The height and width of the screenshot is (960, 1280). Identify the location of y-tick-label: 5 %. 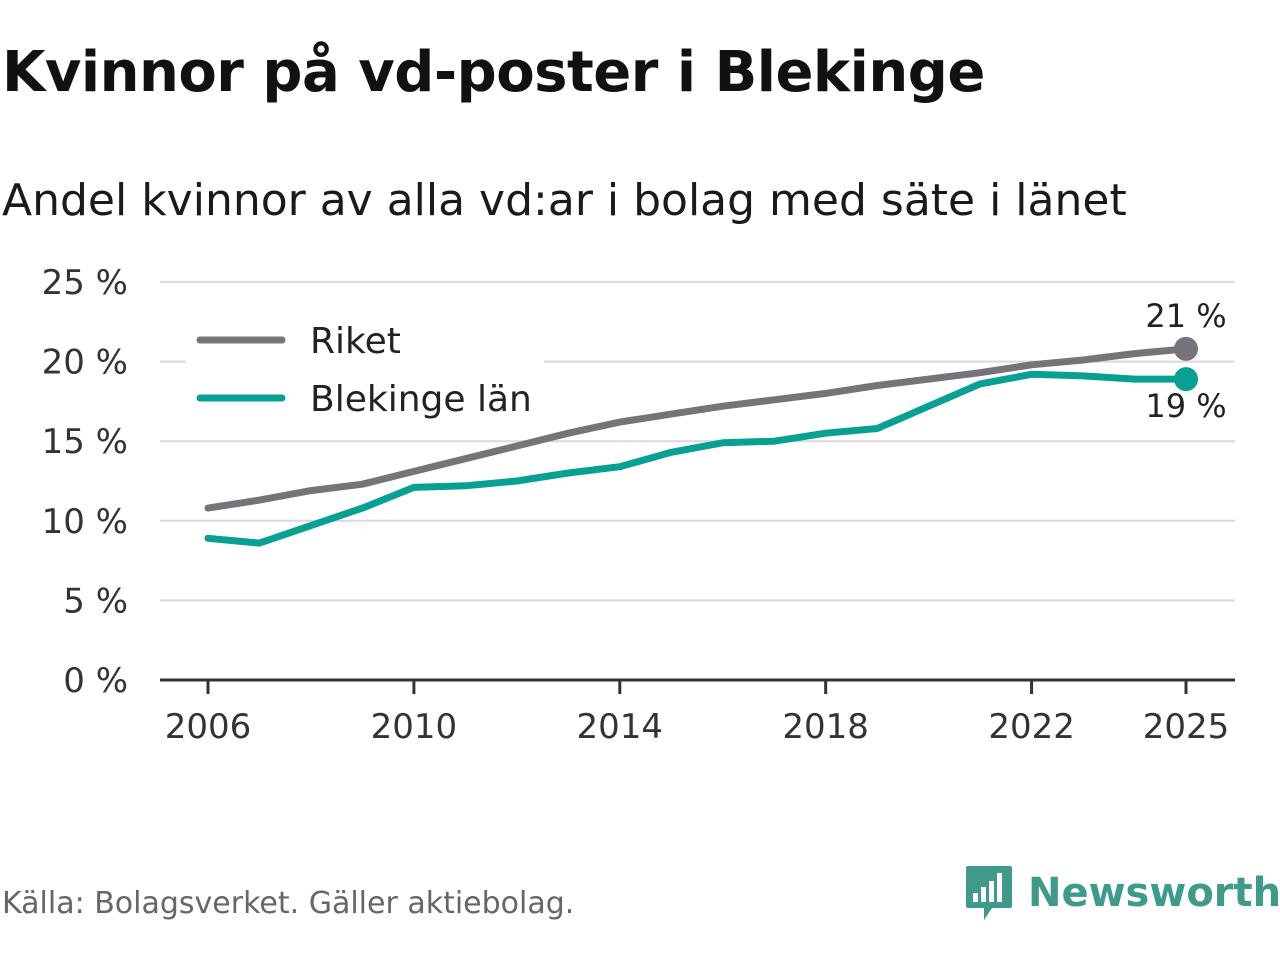
(95, 601).